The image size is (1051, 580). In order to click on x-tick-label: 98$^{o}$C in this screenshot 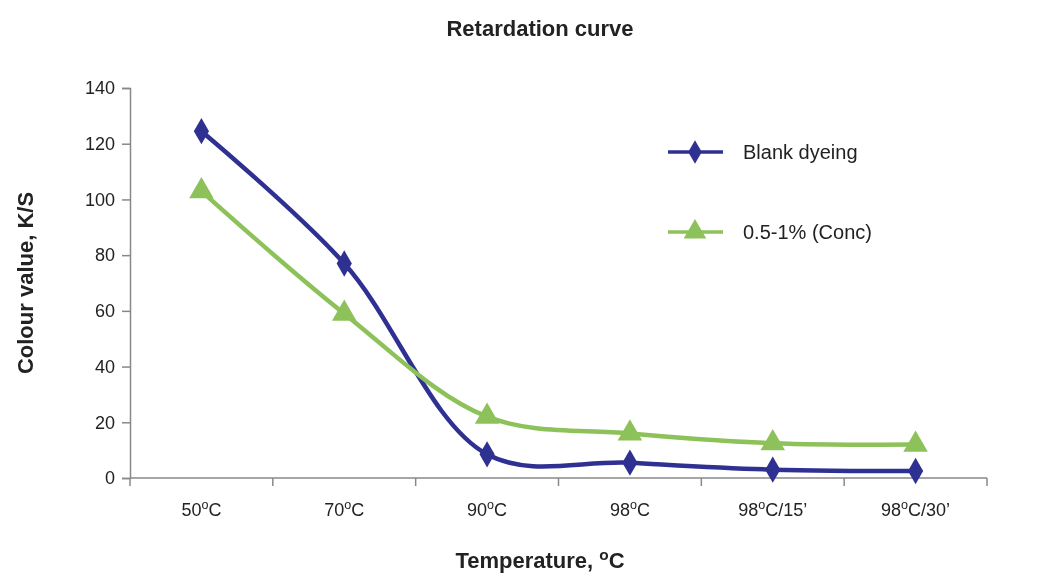, I will do `click(629, 509)`.